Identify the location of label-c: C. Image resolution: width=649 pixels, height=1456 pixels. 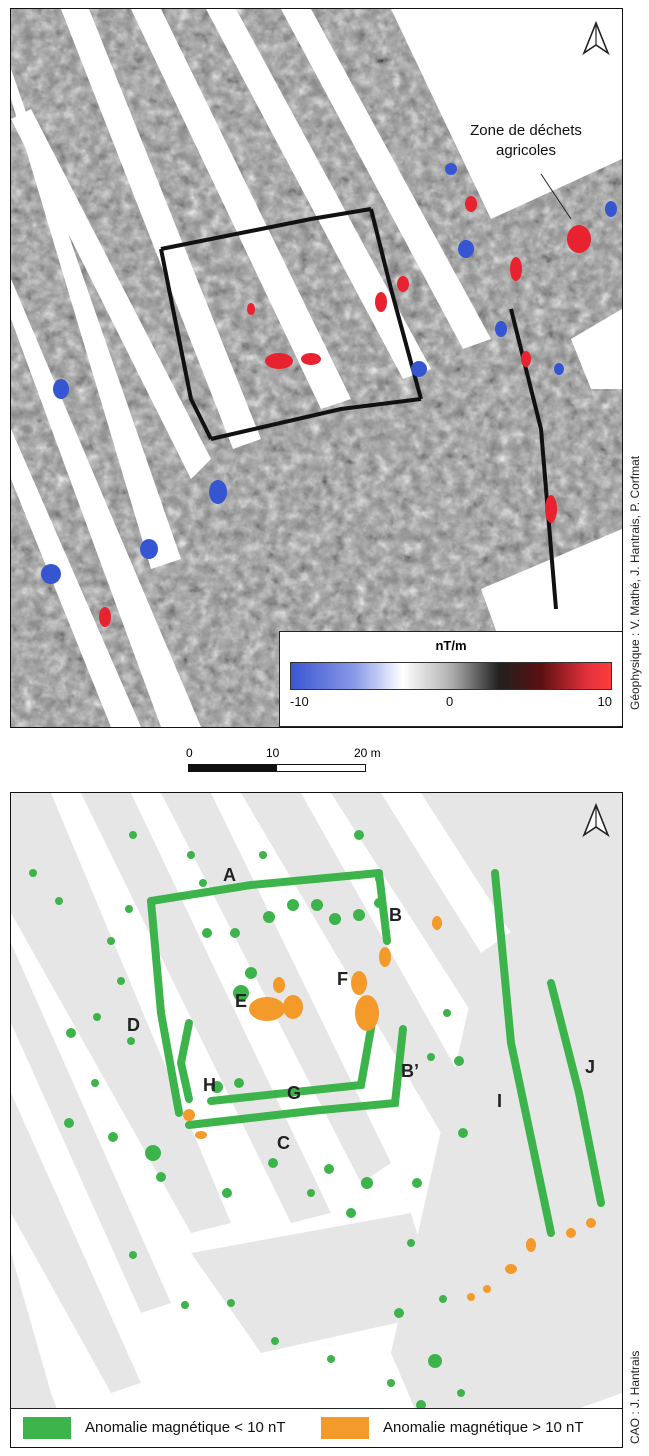
(283, 1143).